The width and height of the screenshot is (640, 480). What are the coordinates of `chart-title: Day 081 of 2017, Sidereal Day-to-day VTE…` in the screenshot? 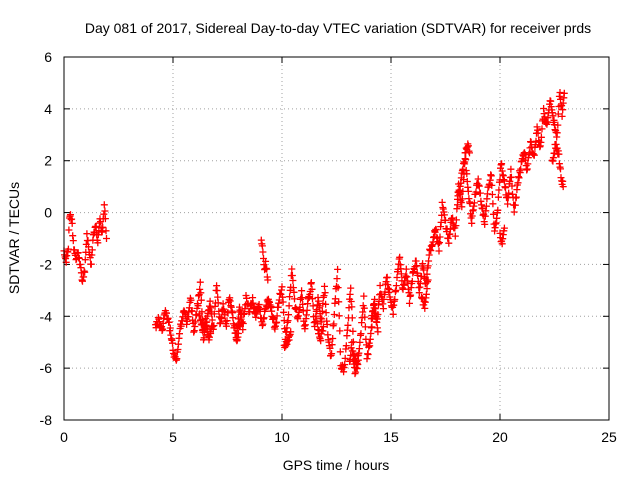 It's located at (338, 28).